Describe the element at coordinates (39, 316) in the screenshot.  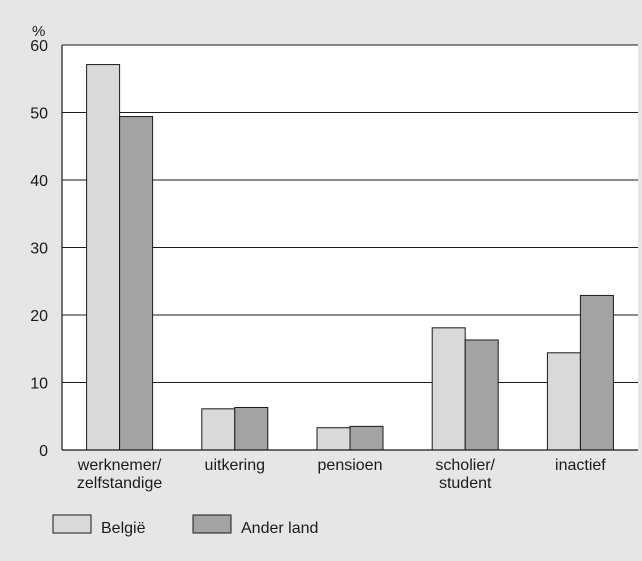
I see `y-tick-label: 20` at that location.